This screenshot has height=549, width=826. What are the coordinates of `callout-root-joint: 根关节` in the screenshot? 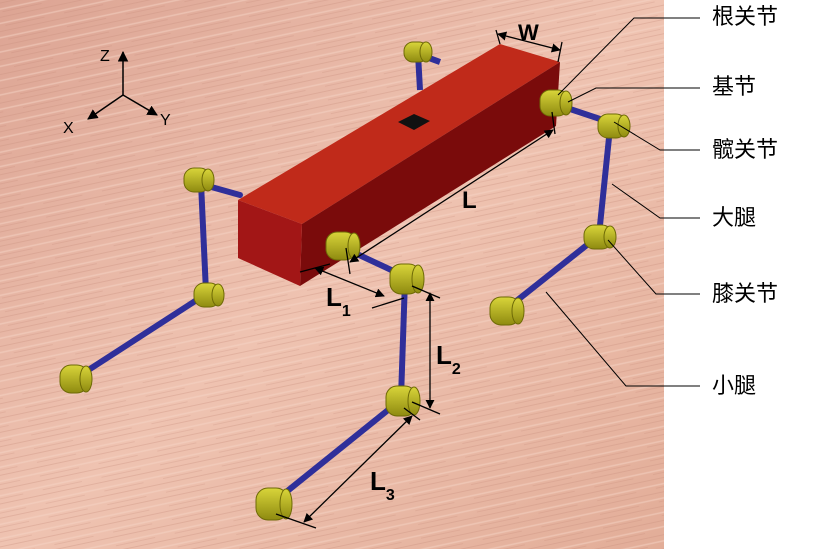 It's located at (745, 17).